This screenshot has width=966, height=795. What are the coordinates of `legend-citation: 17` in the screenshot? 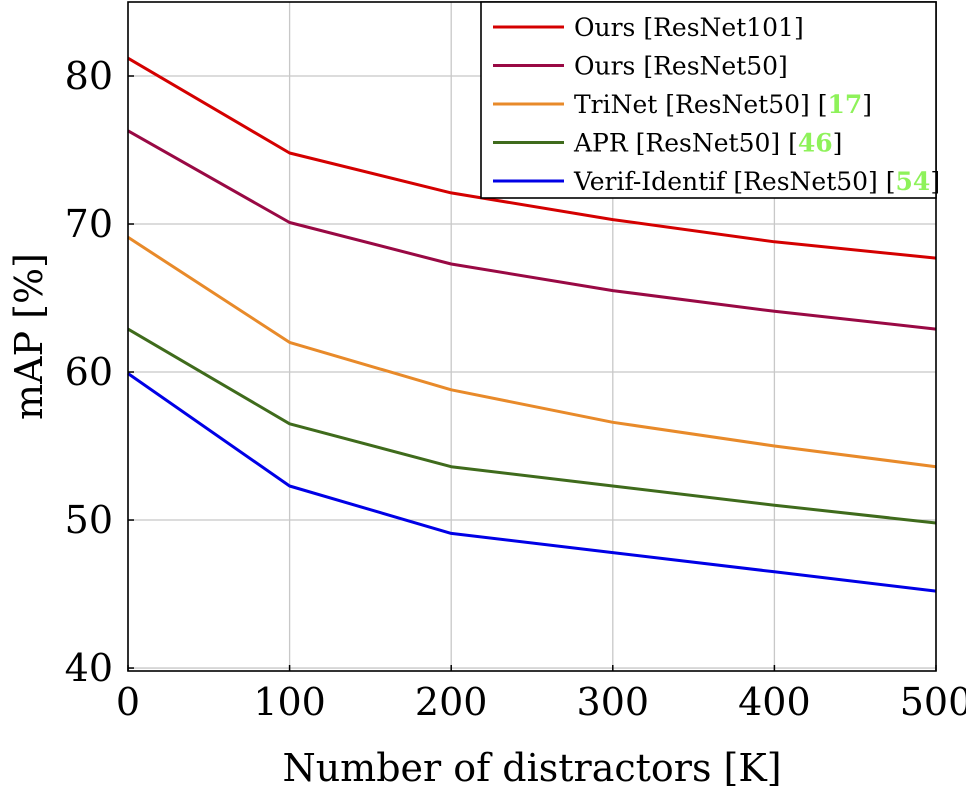 It's located at (844, 104).